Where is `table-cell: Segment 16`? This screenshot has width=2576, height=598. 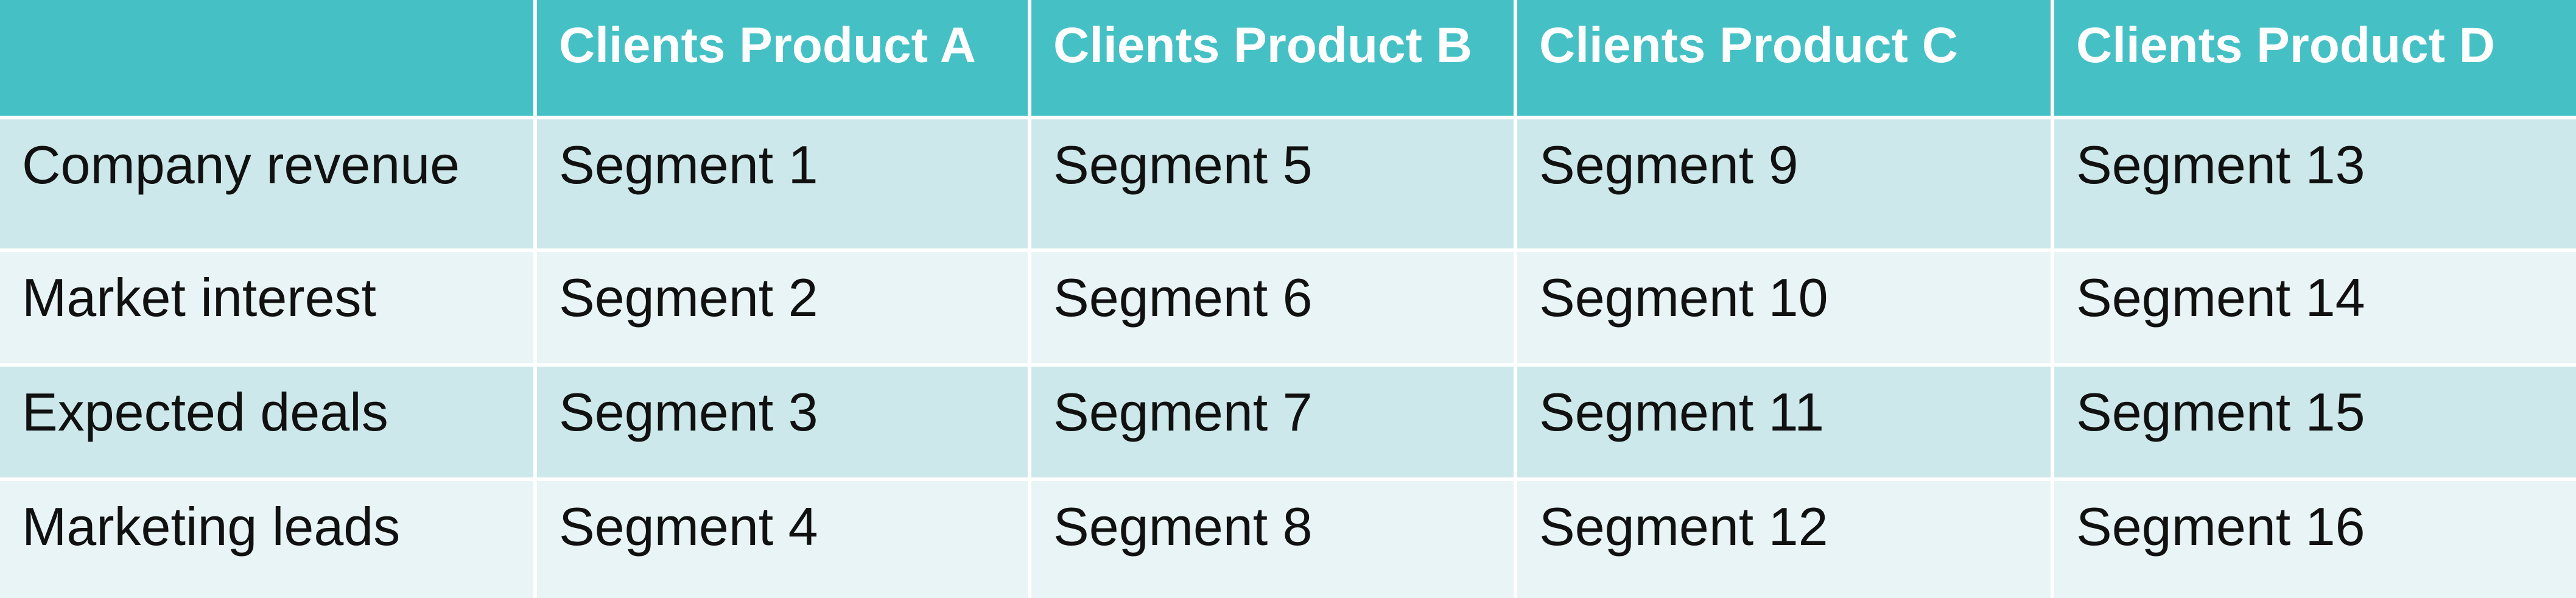 table-cell: Segment 16 is located at coordinates (2315, 539).